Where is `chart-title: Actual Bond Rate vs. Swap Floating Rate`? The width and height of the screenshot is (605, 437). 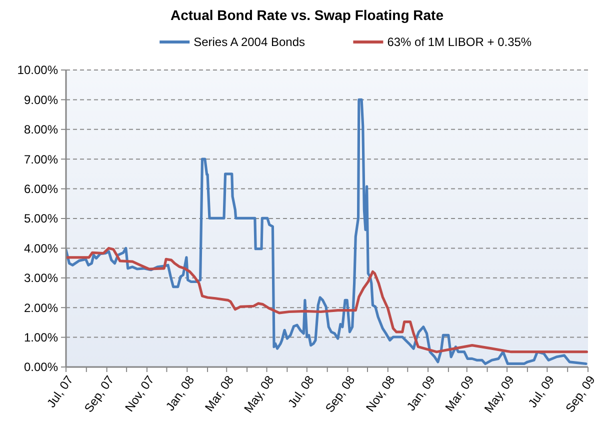
chart-title: Actual Bond Rate vs. Swap Floating Rate is located at coordinates (307, 15).